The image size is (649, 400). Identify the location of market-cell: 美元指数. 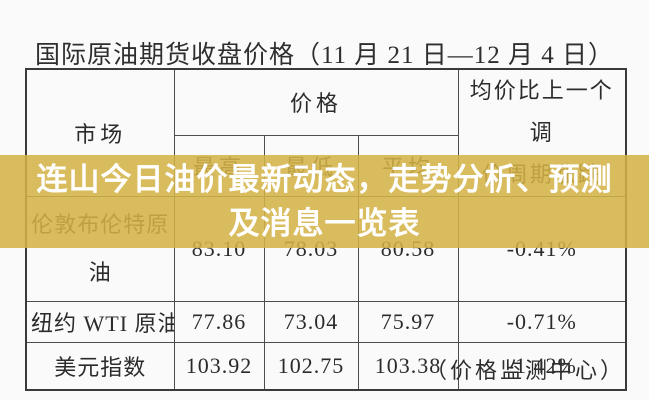
(100, 366).